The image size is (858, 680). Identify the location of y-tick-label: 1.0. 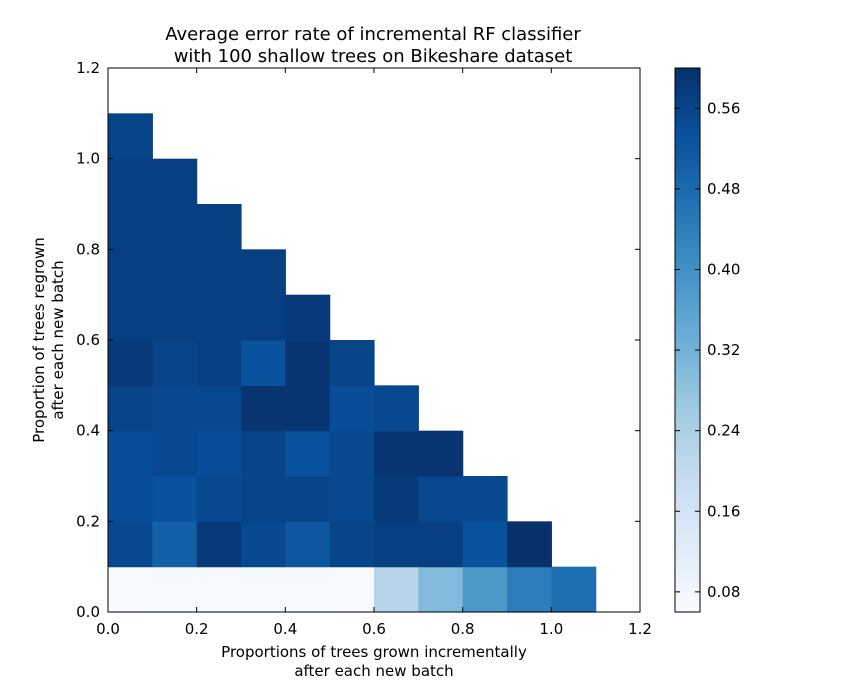
(88, 159).